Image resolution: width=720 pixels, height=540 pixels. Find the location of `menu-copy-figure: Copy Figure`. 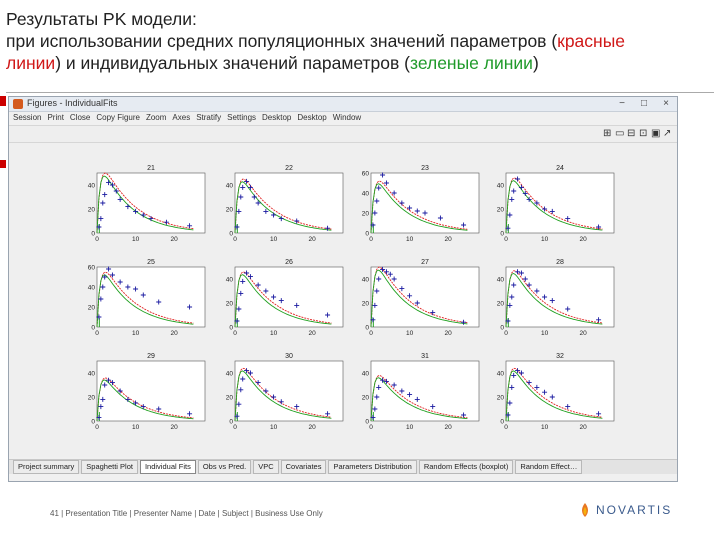

menu-copy-figure: Copy Figure is located at coordinates (118, 117).